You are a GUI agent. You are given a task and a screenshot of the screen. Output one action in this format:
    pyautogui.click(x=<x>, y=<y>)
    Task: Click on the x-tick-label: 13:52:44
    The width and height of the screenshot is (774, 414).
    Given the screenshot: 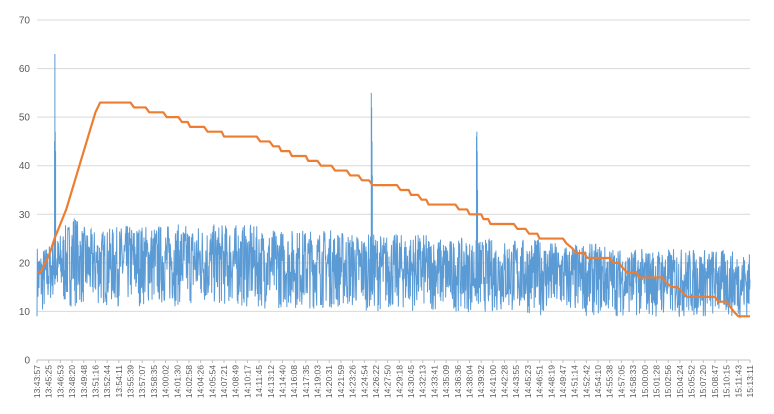 What is the action you would take?
    pyautogui.click(x=107, y=381)
    